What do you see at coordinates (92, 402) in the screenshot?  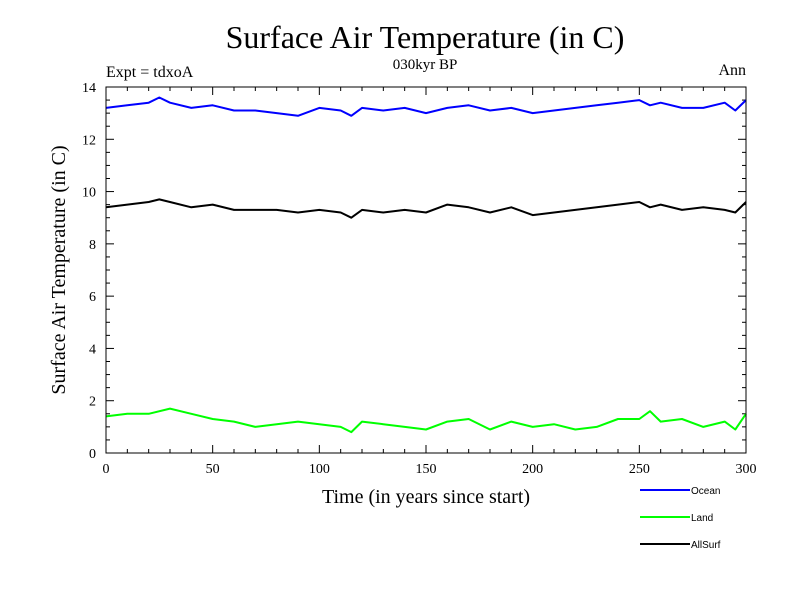 I see `y-tick-label: 2` at bounding box center [92, 402].